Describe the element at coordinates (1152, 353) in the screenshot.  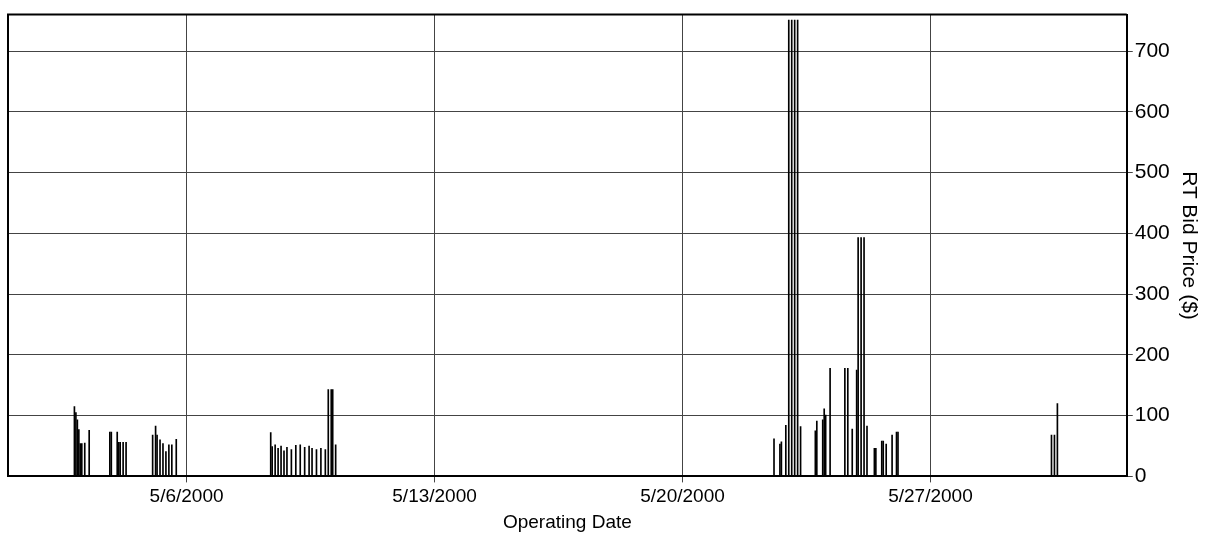
I see `y-tick-label: 200` at that location.